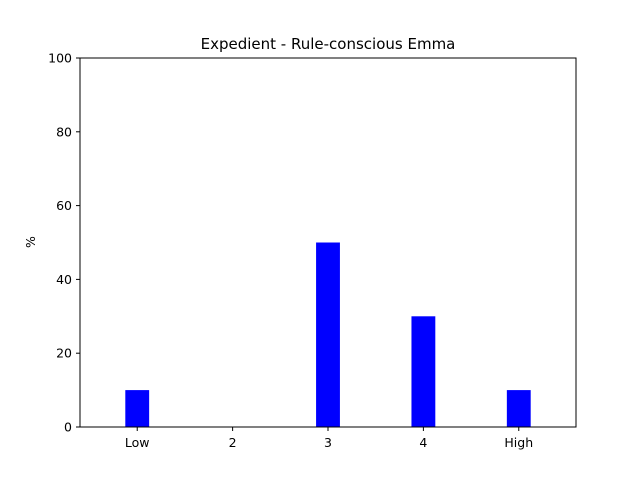 The image size is (640, 480). I want to click on y-tick-label: 100, so click(60, 58).